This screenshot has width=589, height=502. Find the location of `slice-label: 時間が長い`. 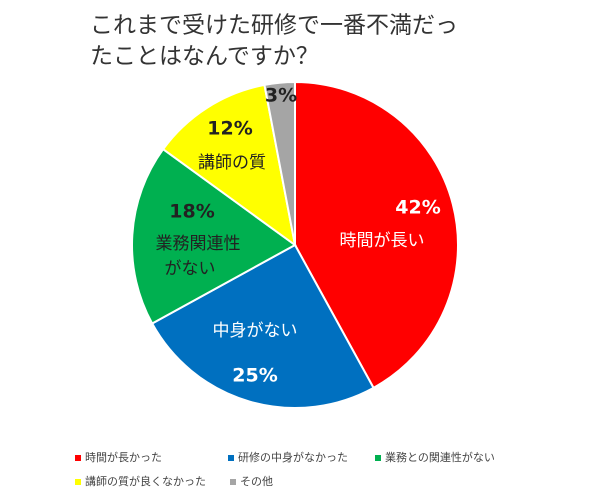

slice-label: 時間が長い is located at coordinates (382, 241).